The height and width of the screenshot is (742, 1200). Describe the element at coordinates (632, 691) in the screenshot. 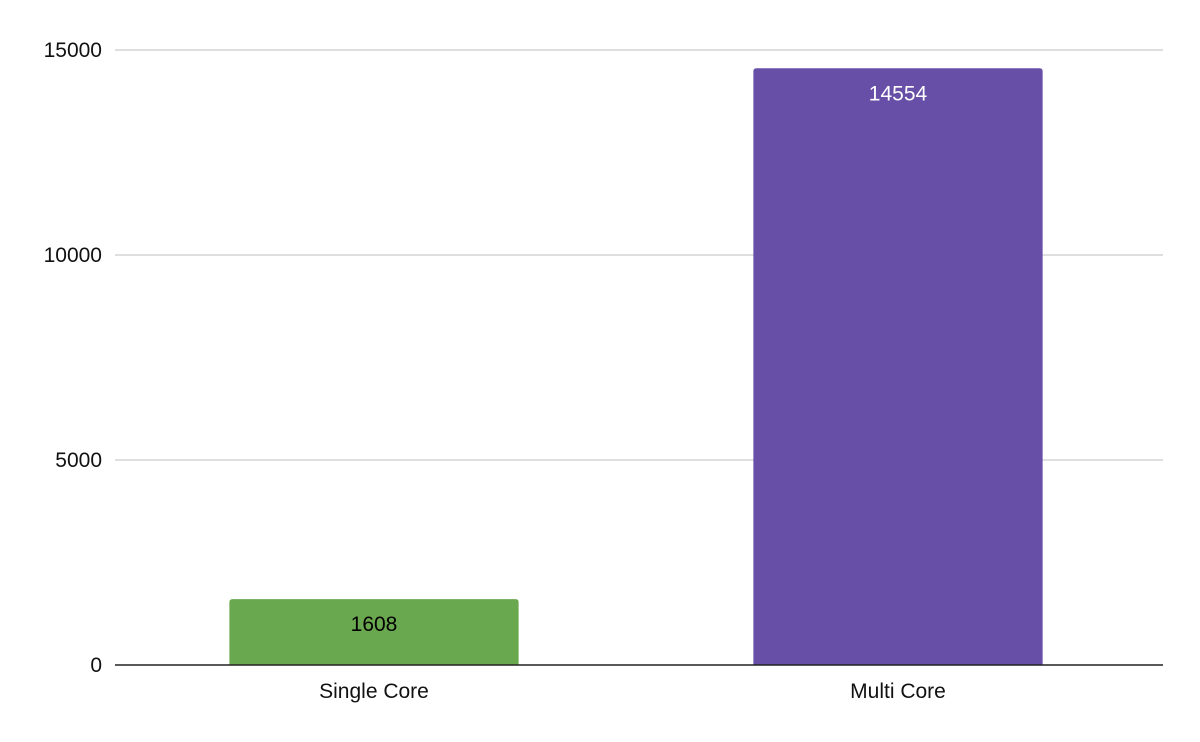

I see `x-axis-categories: Single Core Multi Core` at that location.